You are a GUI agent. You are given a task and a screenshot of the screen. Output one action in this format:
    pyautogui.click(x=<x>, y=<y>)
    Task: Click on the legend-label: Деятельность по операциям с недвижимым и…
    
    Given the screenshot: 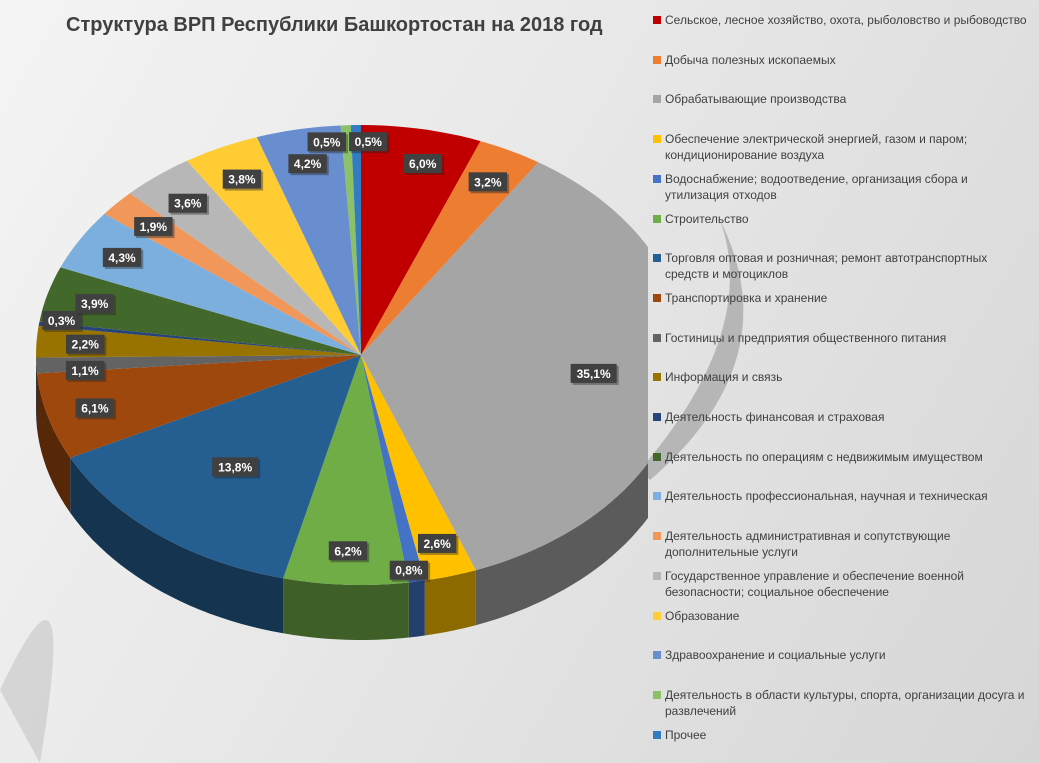 What is the action you would take?
    pyautogui.click(x=824, y=456)
    